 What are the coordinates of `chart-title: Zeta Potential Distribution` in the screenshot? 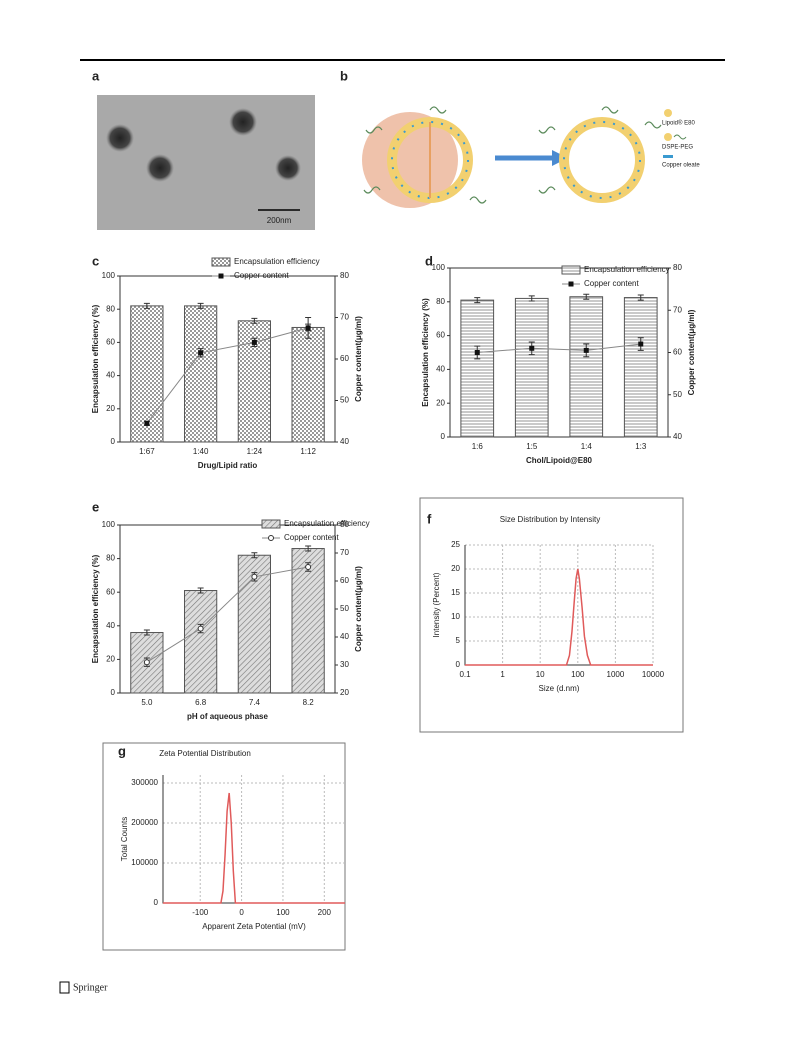 It's located at (205, 753).